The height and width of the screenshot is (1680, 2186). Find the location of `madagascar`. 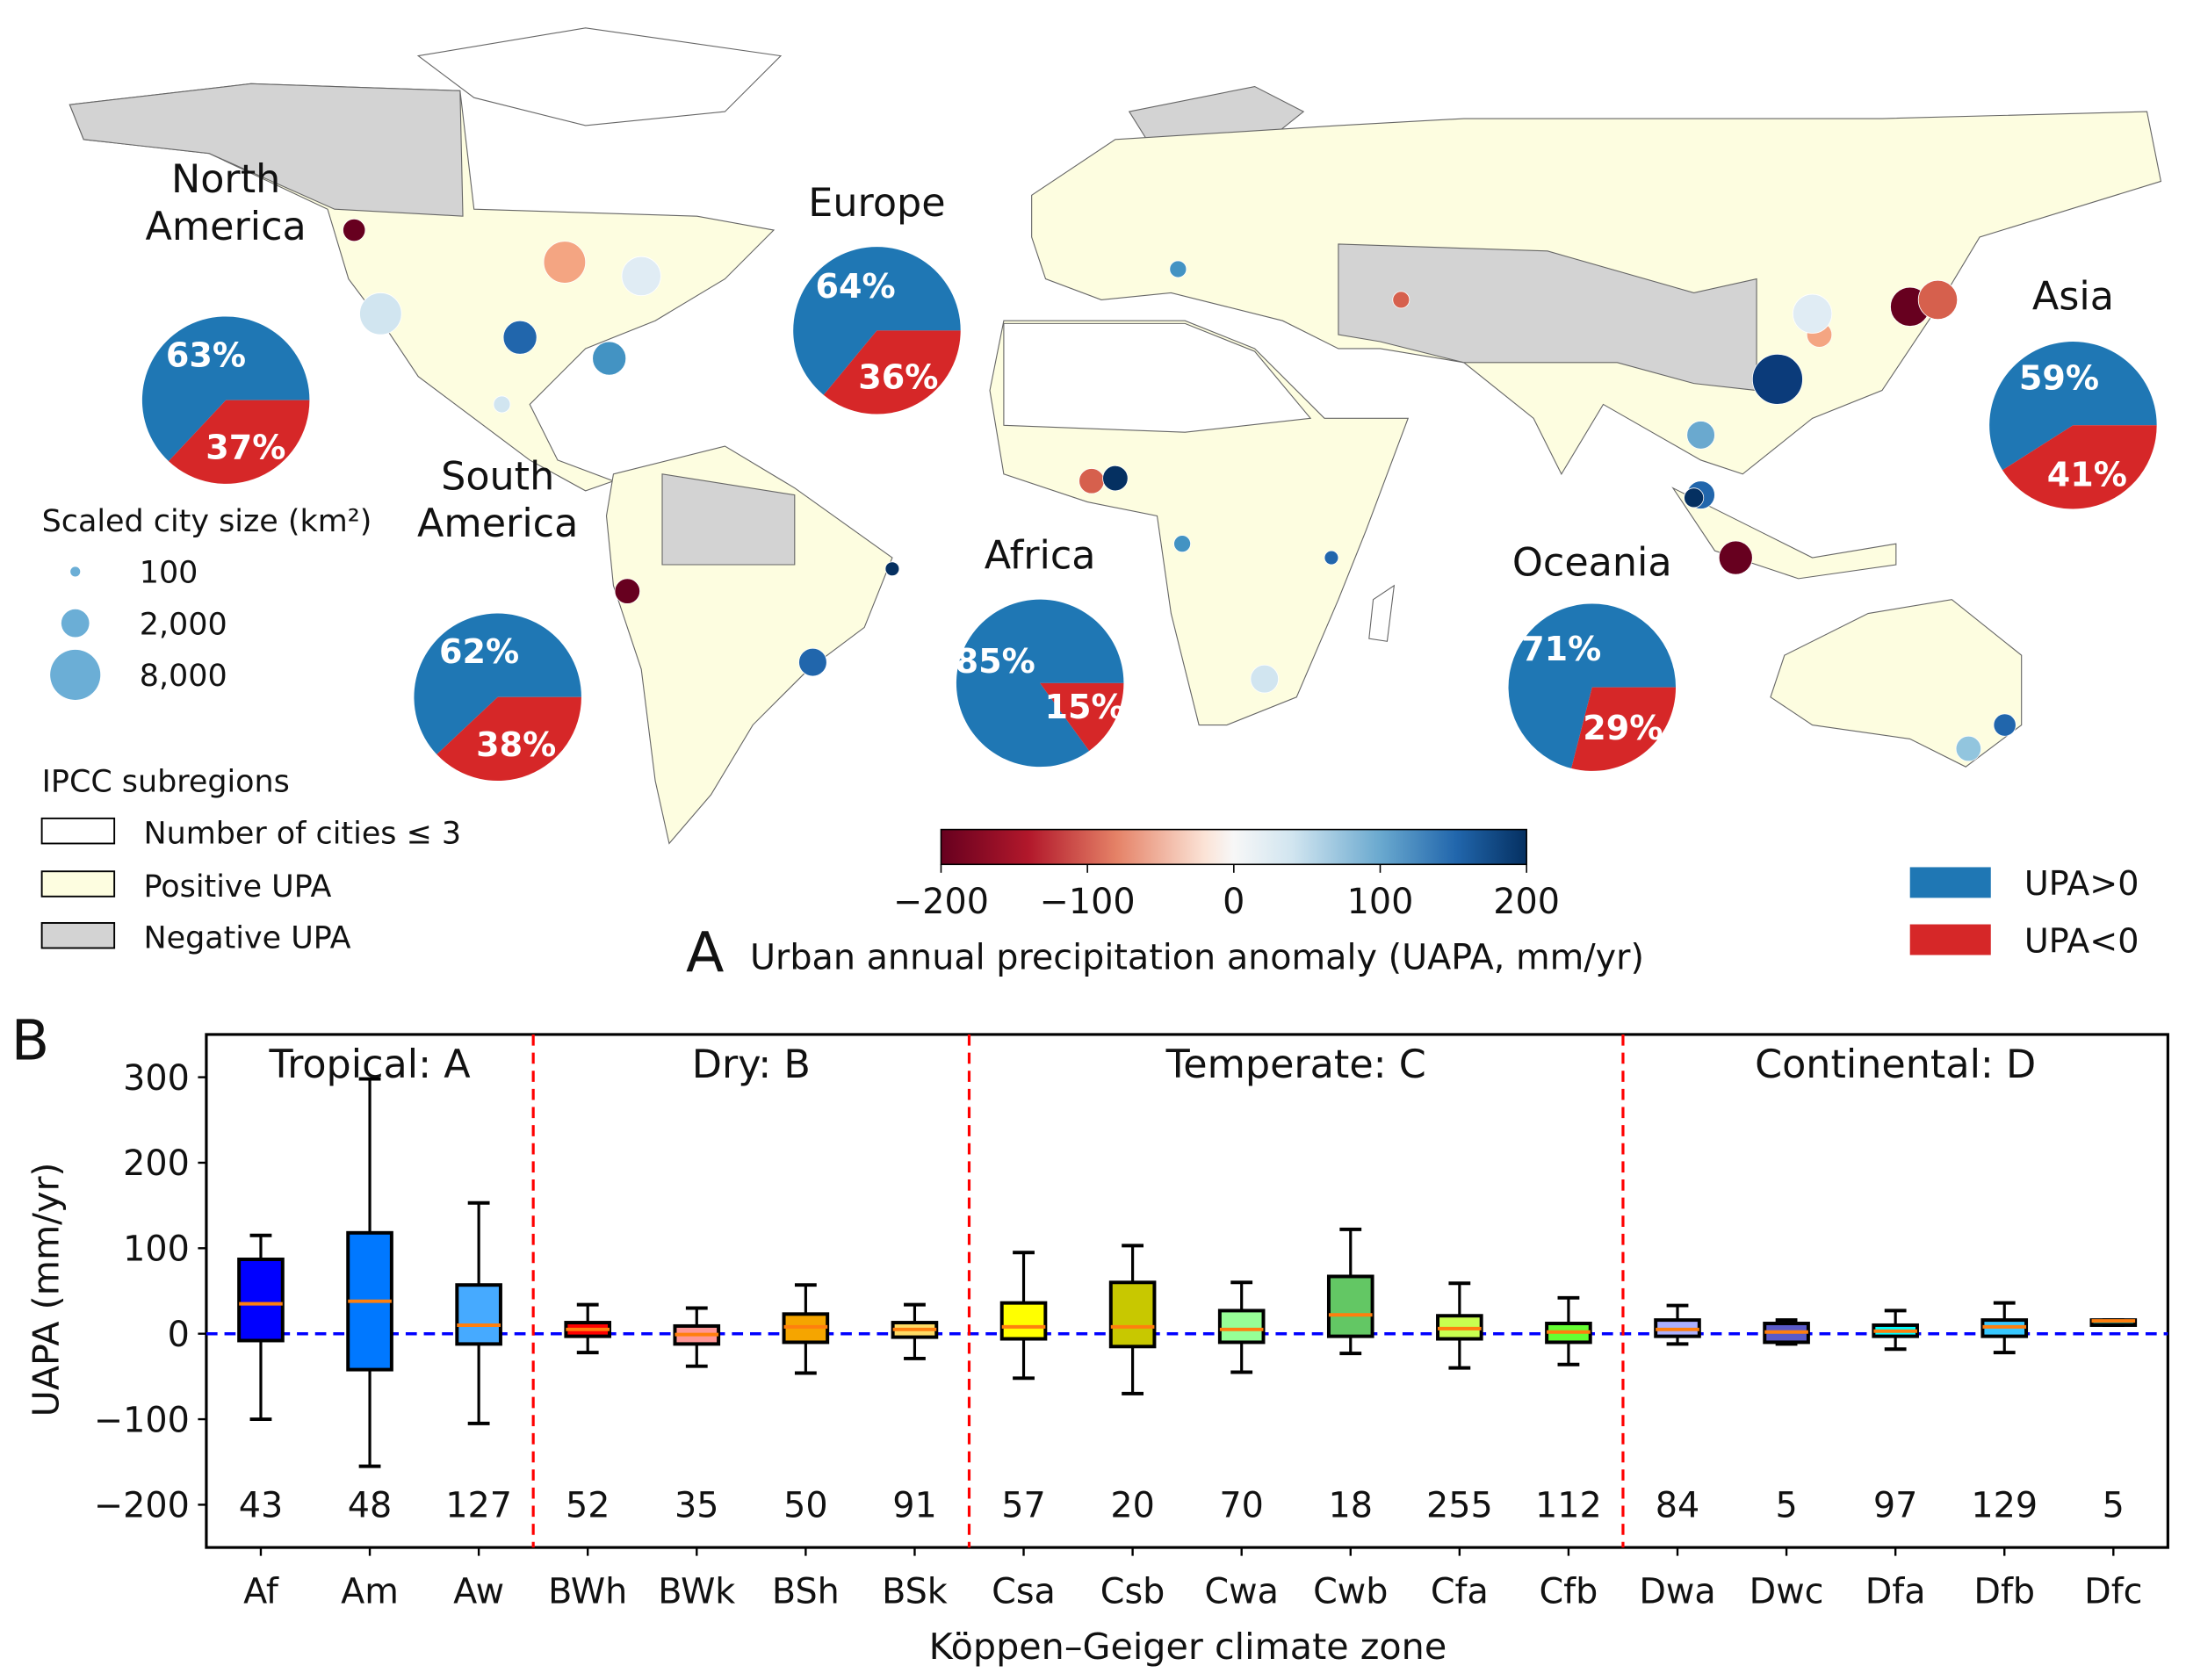

madagascar is located at coordinates (1382, 613).